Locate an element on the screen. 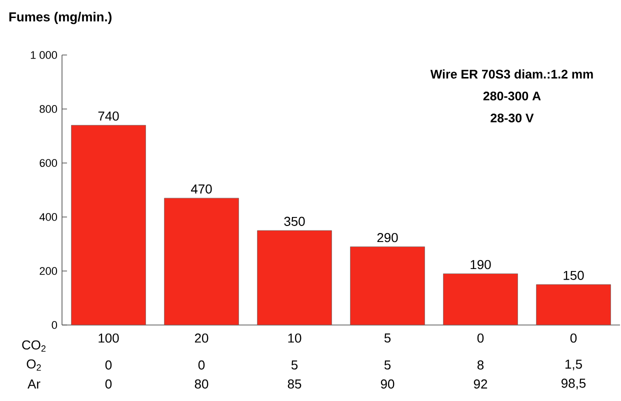  text: O$_{2}$ is located at coordinates (33, 365).